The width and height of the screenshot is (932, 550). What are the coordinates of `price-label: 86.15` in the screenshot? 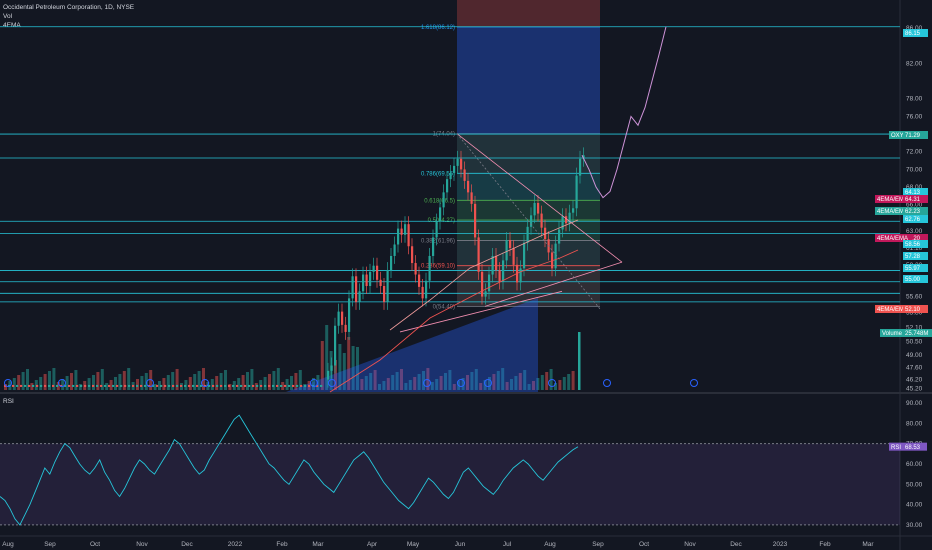 It's located at (913, 34).